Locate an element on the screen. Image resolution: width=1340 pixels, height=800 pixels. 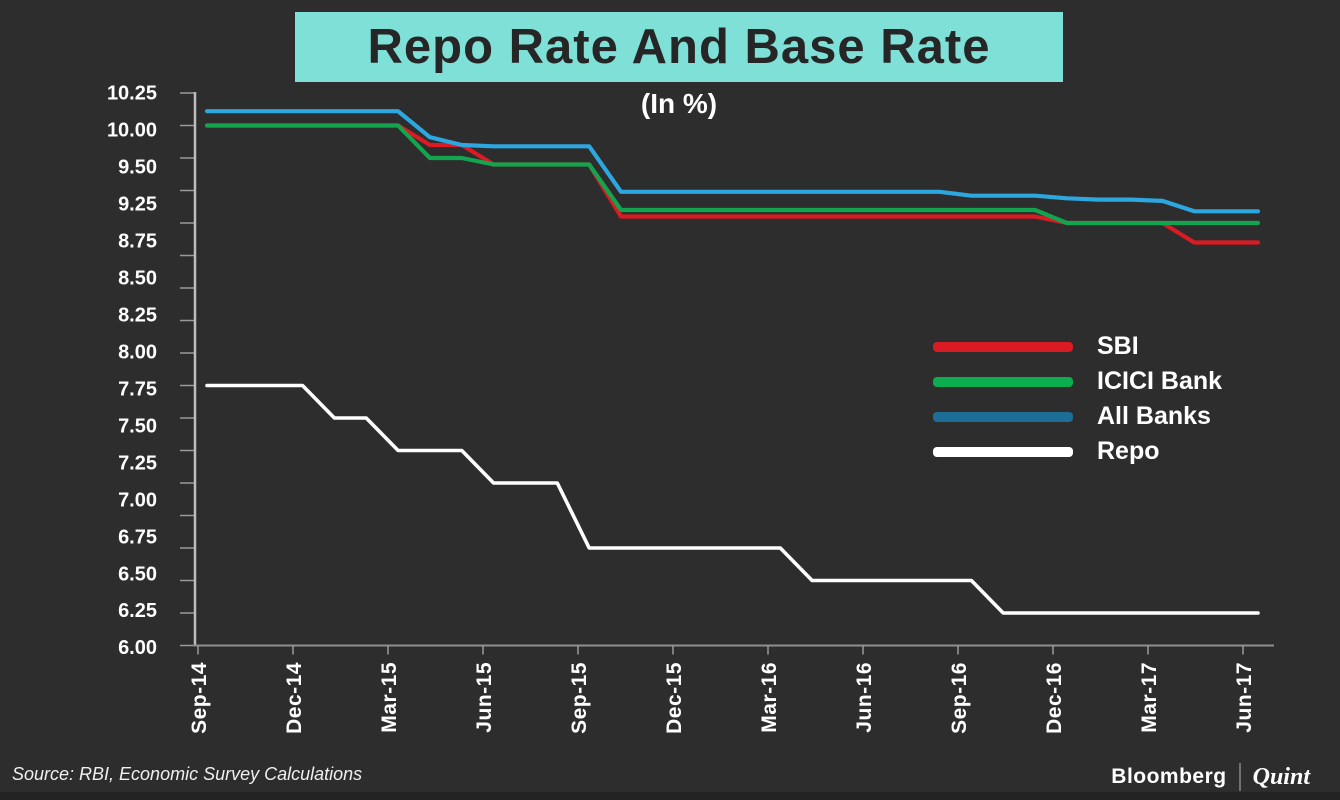
x-axis-label: Sep-16 is located at coordinates (959, 698).